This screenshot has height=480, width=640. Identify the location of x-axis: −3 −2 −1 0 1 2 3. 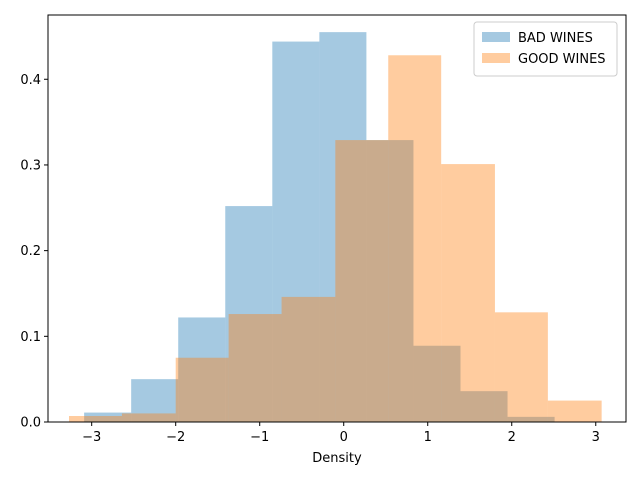
(341, 433).